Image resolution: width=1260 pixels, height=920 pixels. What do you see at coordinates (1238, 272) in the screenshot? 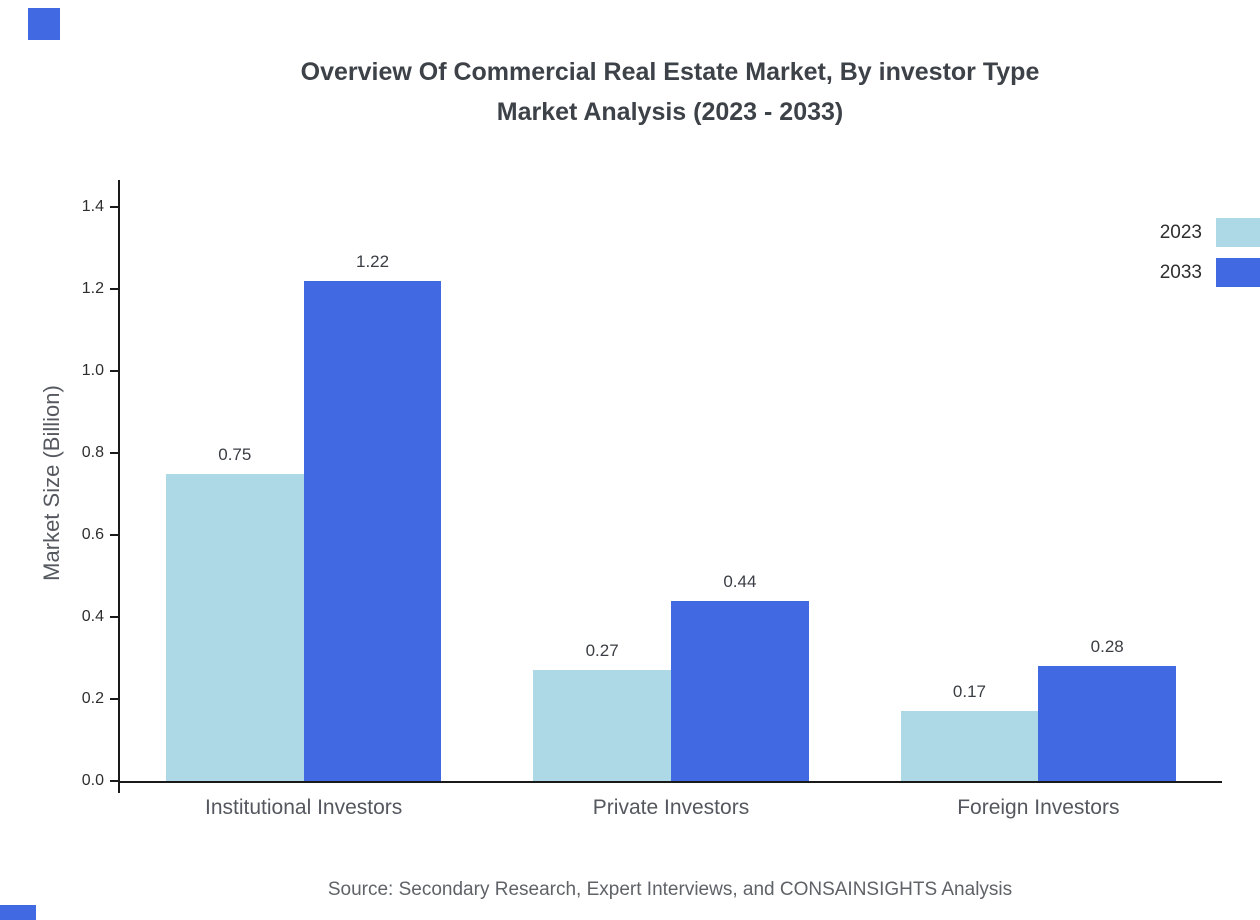
I see `legend-swatch-2033` at bounding box center [1238, 272].